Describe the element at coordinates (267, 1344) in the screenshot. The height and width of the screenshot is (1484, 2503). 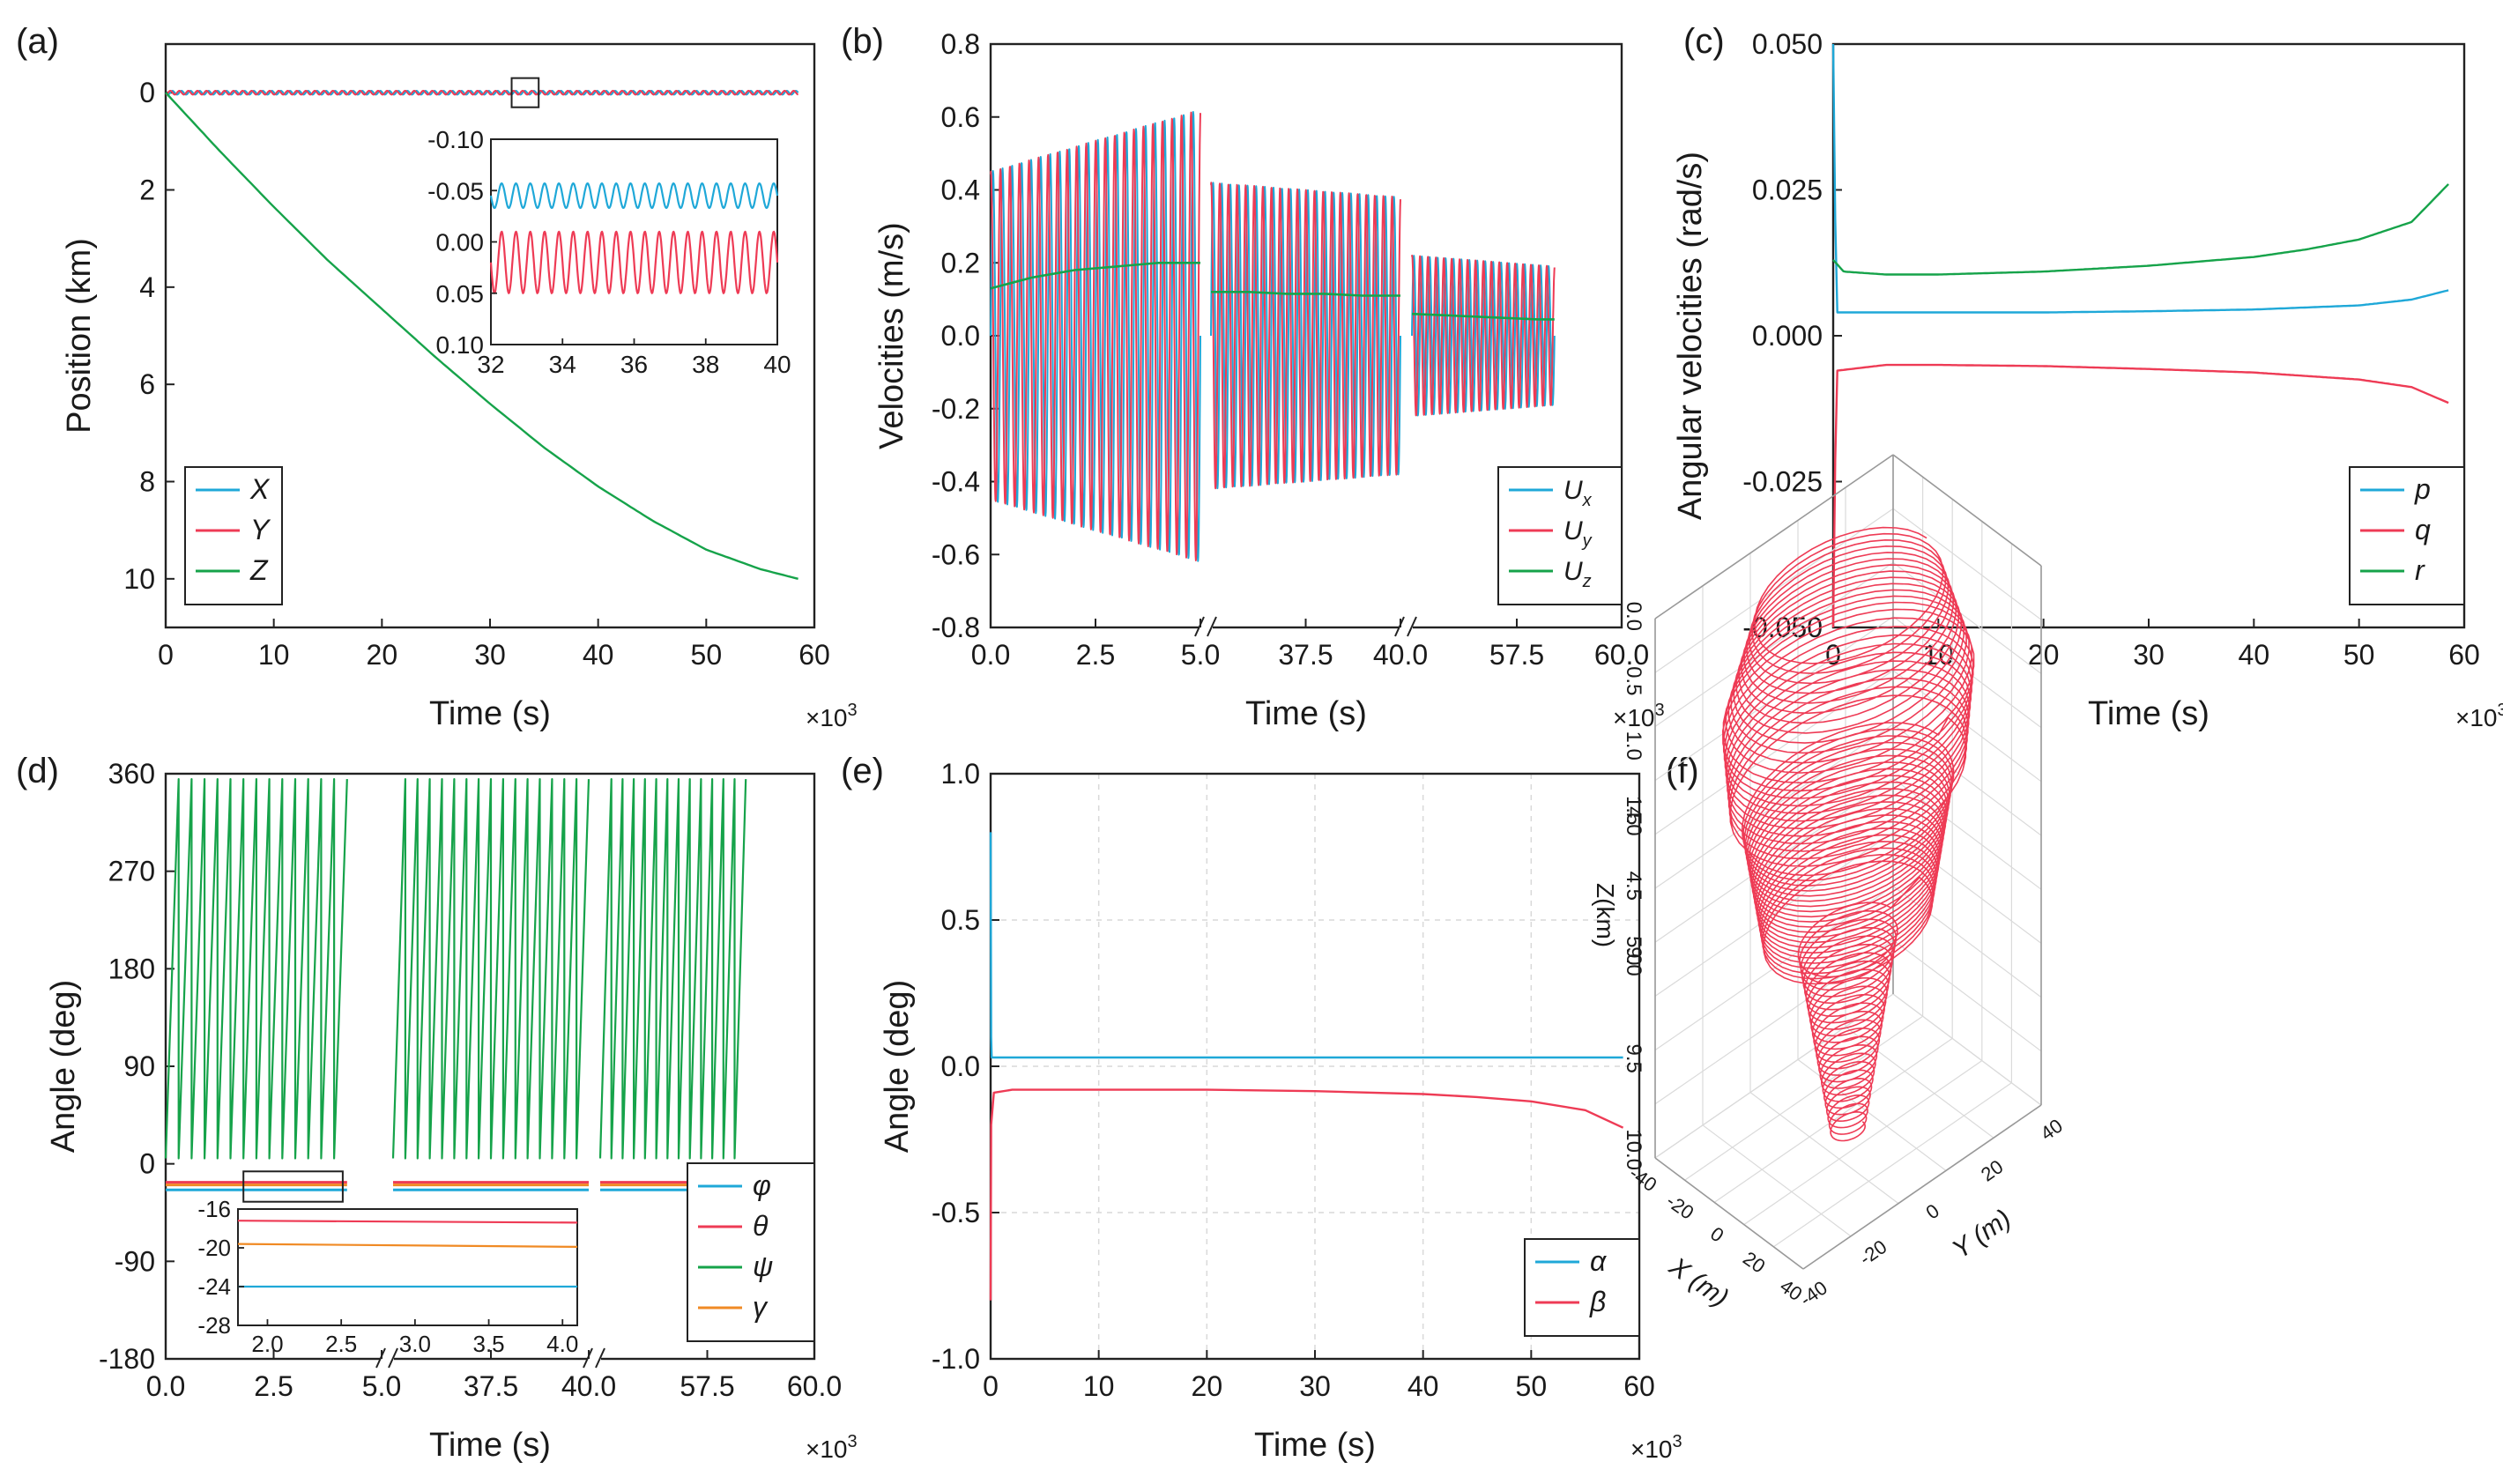
I see `inset-x-tick-label: 2.0` at that location.